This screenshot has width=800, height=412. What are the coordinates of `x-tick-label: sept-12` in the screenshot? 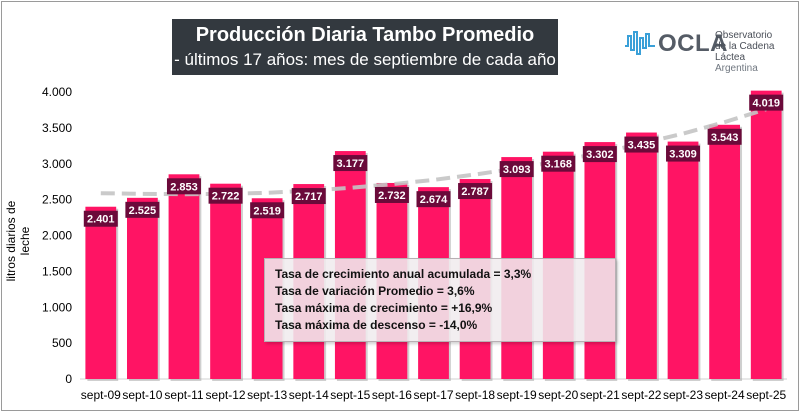 It's located at (226, 395).